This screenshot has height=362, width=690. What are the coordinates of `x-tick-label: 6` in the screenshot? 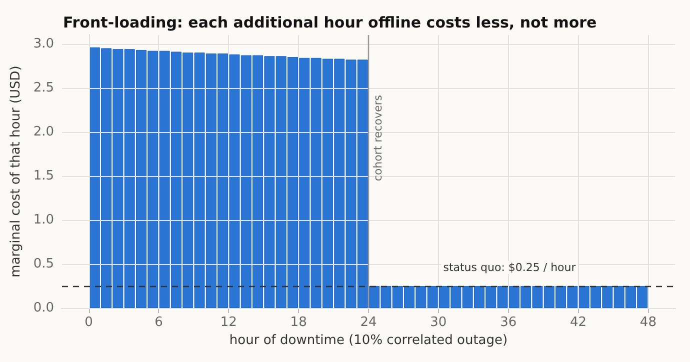 It's located at (158, 322).